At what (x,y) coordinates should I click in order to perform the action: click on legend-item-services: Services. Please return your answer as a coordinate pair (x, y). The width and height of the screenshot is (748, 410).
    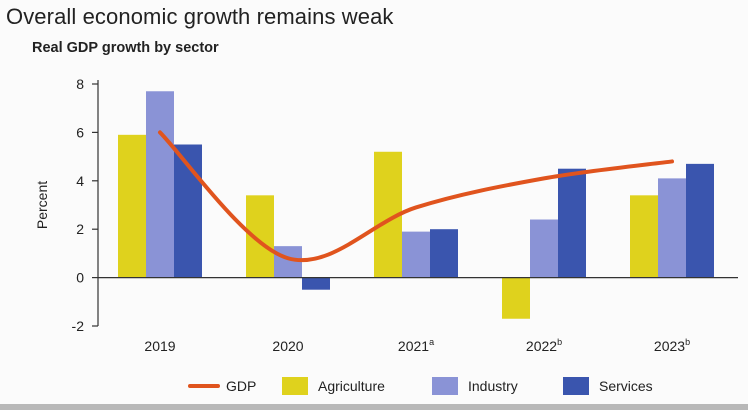
    Looking at the image, I should click on (608, 386).